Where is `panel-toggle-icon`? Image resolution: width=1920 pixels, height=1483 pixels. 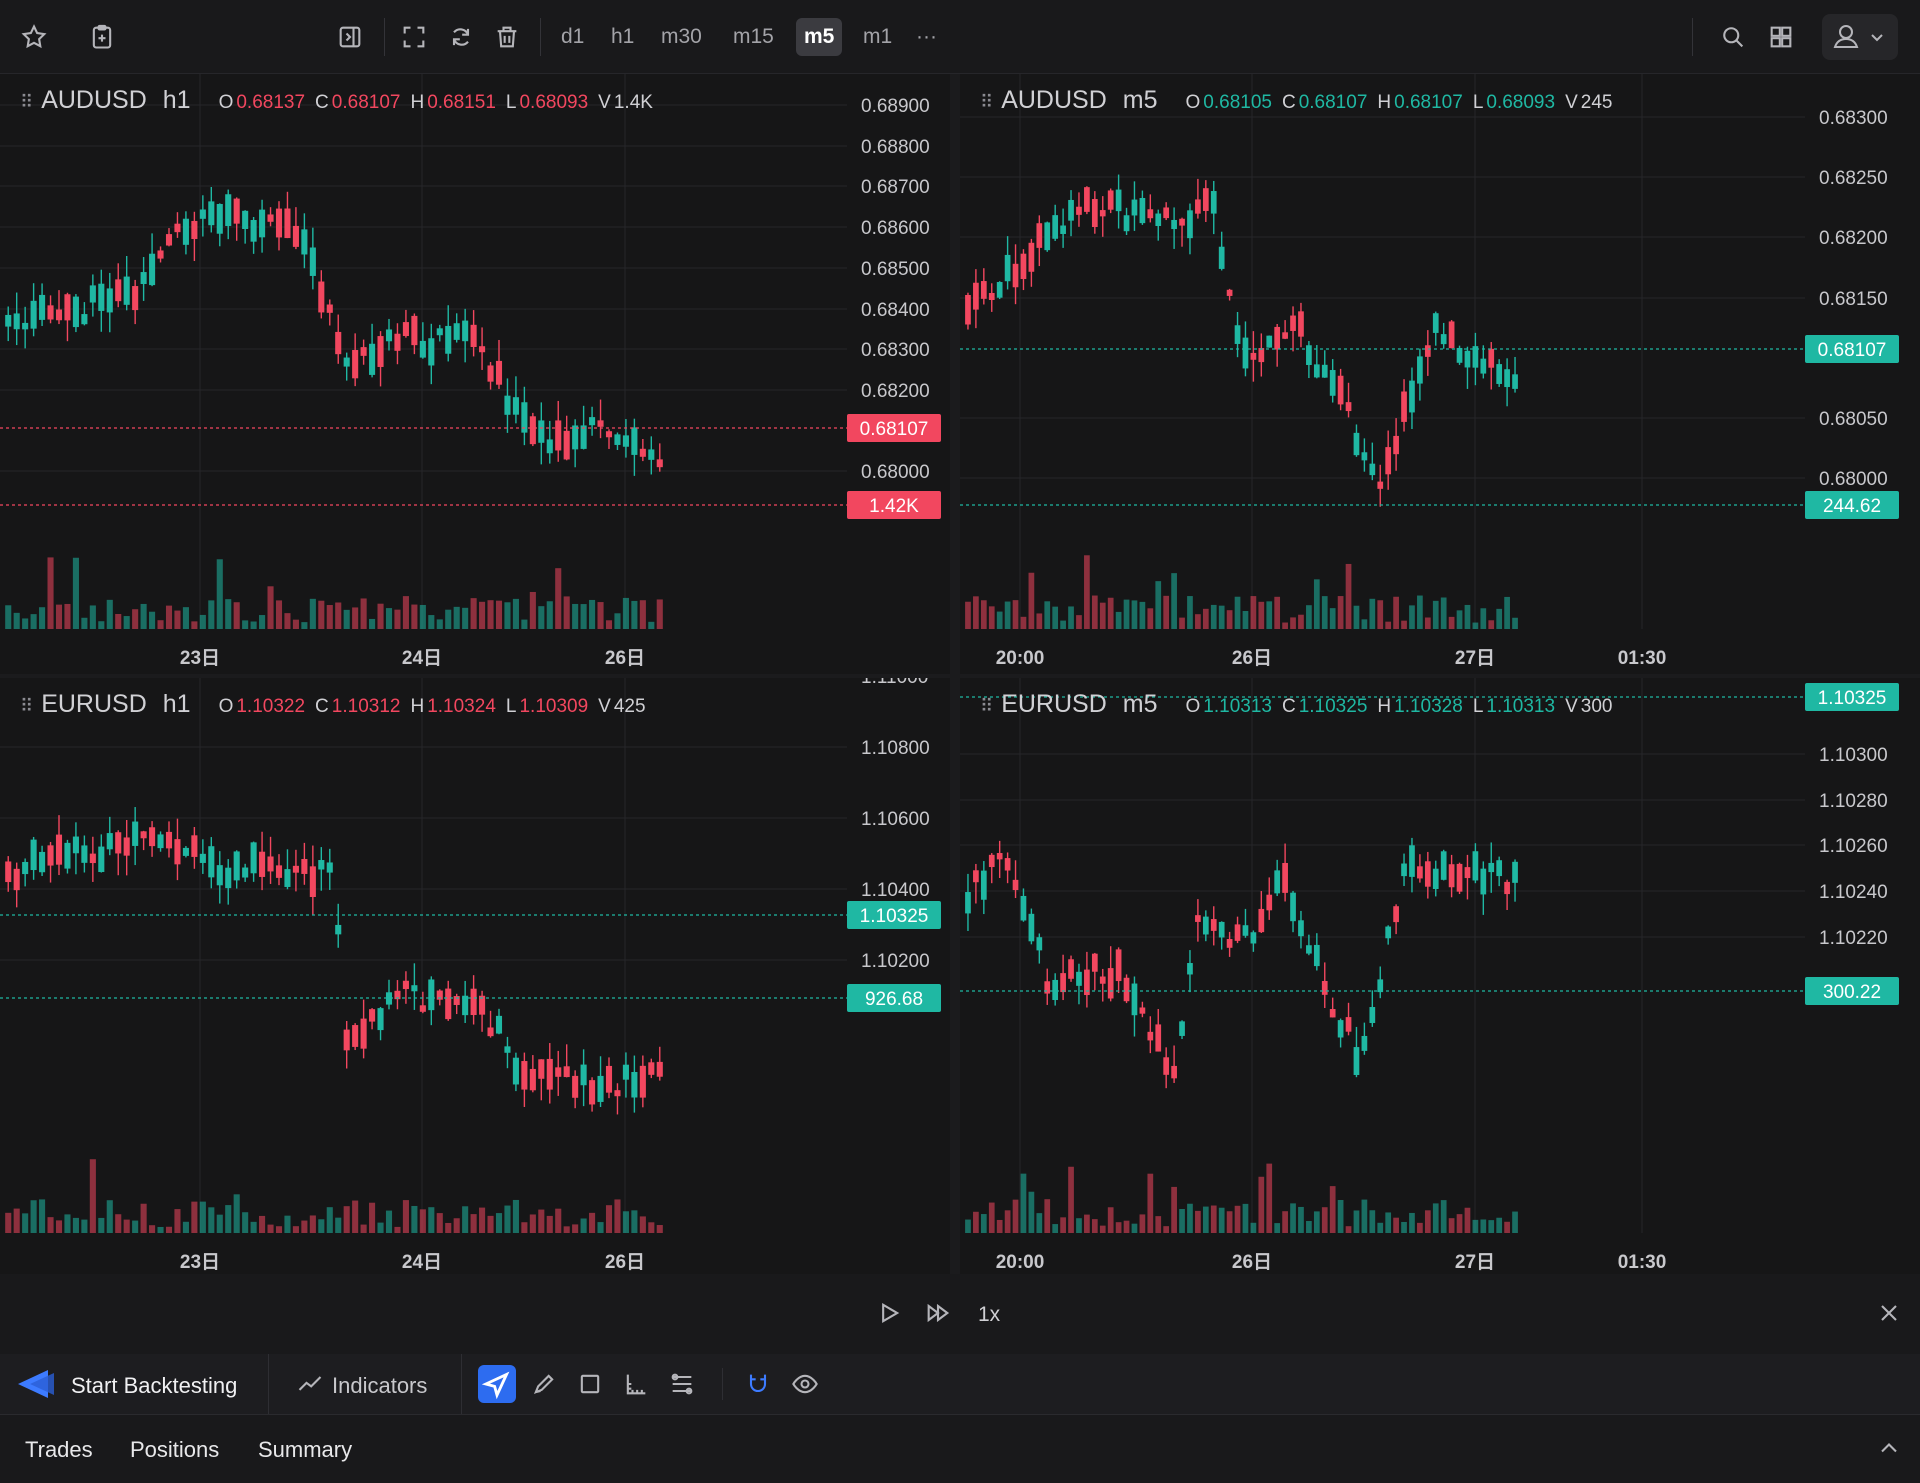 panel-toggle-icon is located at coordinates (350, 37).